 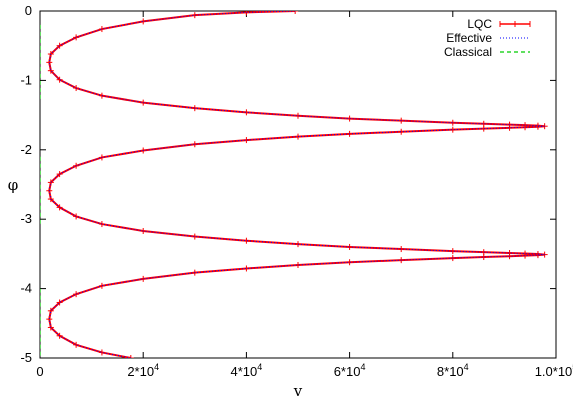 What do you see at coordinates (28, 10) in the screenshot?
I see `y-tick-label: 0` at bounding box center [28, 10].